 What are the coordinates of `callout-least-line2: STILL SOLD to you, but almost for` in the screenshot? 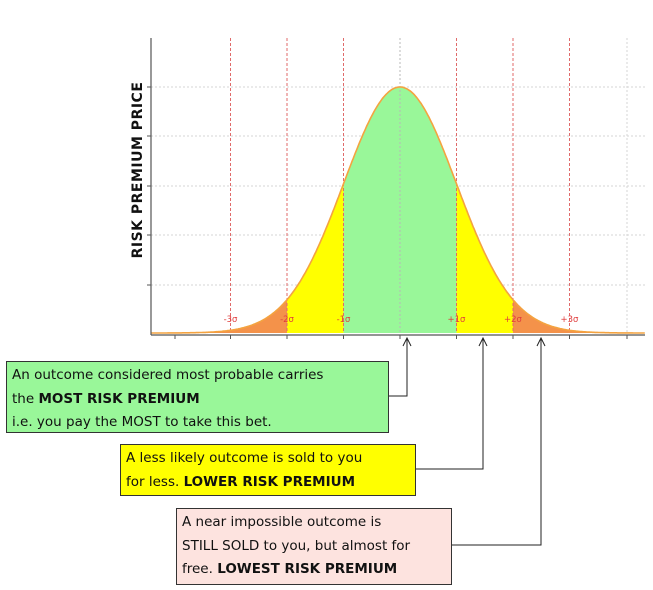 It's located at (296, 545).